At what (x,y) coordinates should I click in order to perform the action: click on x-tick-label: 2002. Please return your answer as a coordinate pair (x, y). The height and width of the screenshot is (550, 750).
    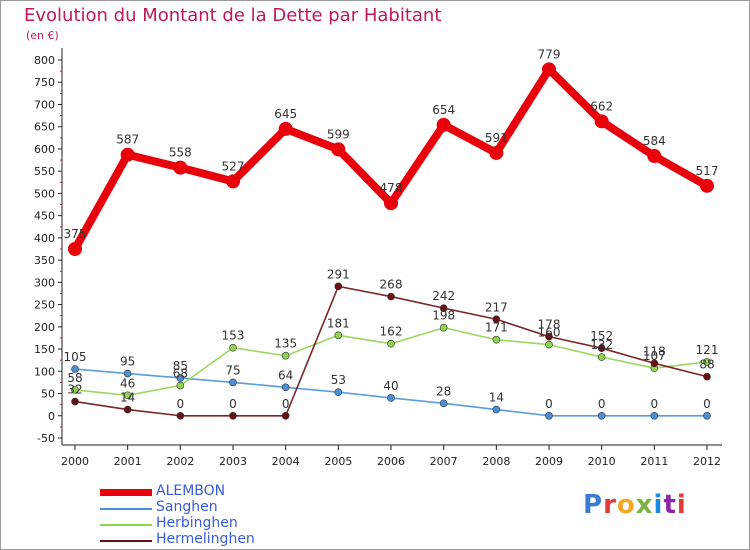
    Looking at the image, I should click on (180, 461).